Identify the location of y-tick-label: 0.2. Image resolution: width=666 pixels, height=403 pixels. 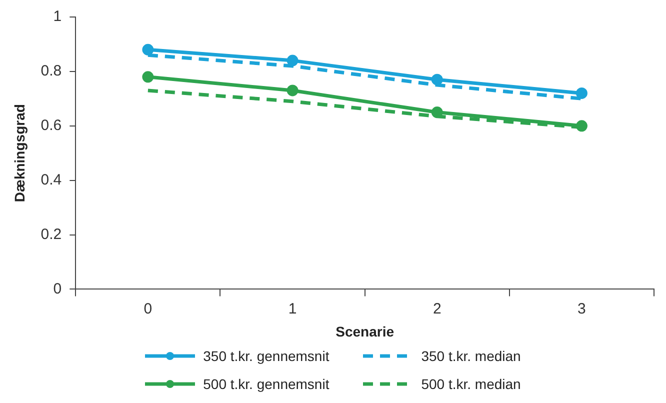
(51, 234).